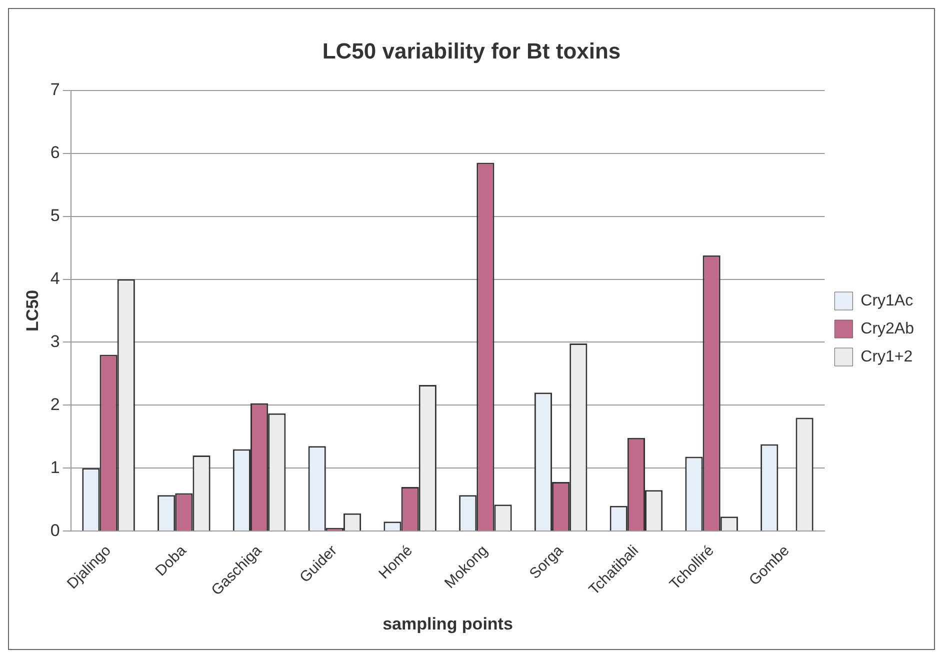  I want to click on legend-label: Cry1+2, so click(886, 357).